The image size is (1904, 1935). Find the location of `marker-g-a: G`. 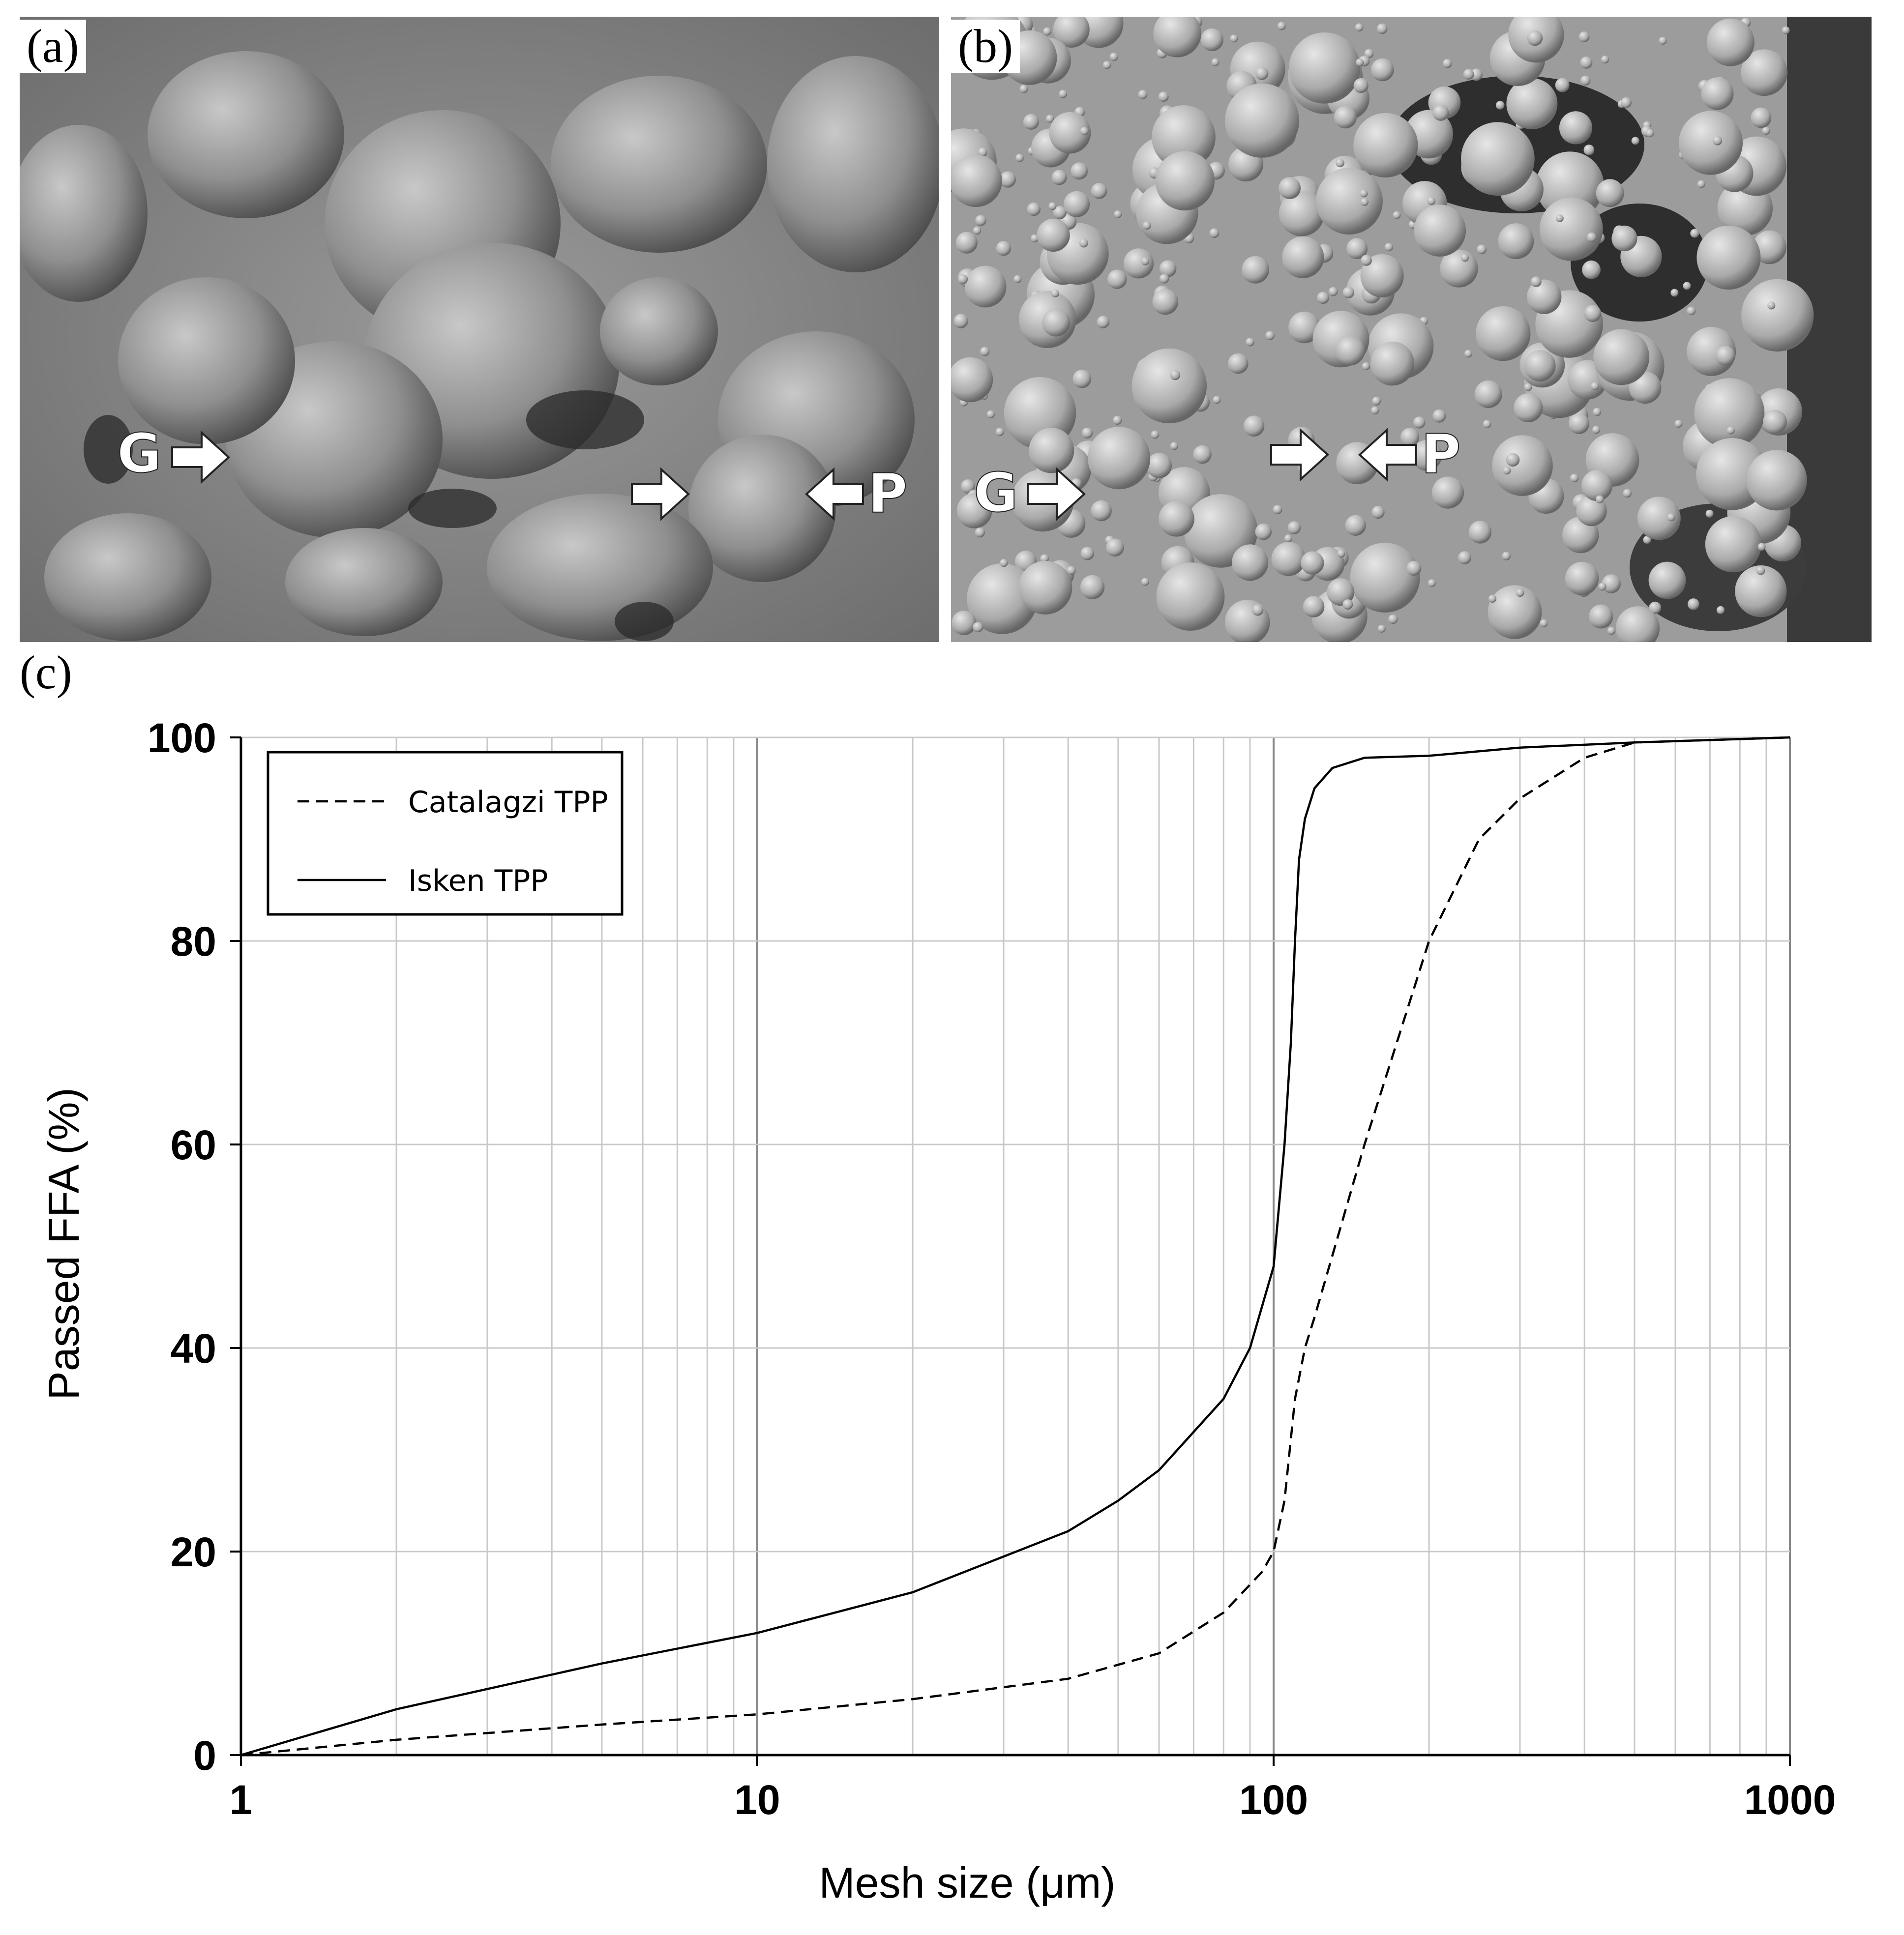

marker-g-a: G is located at coordinates (139, 453).